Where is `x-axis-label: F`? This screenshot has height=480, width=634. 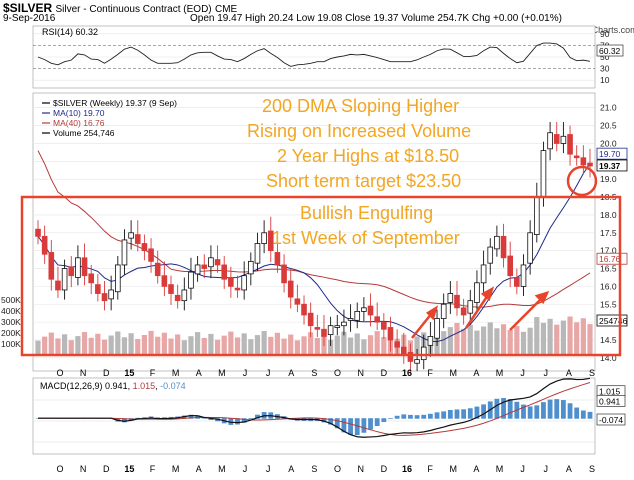 x-axis-label: F is located at coordinates (153, 469).